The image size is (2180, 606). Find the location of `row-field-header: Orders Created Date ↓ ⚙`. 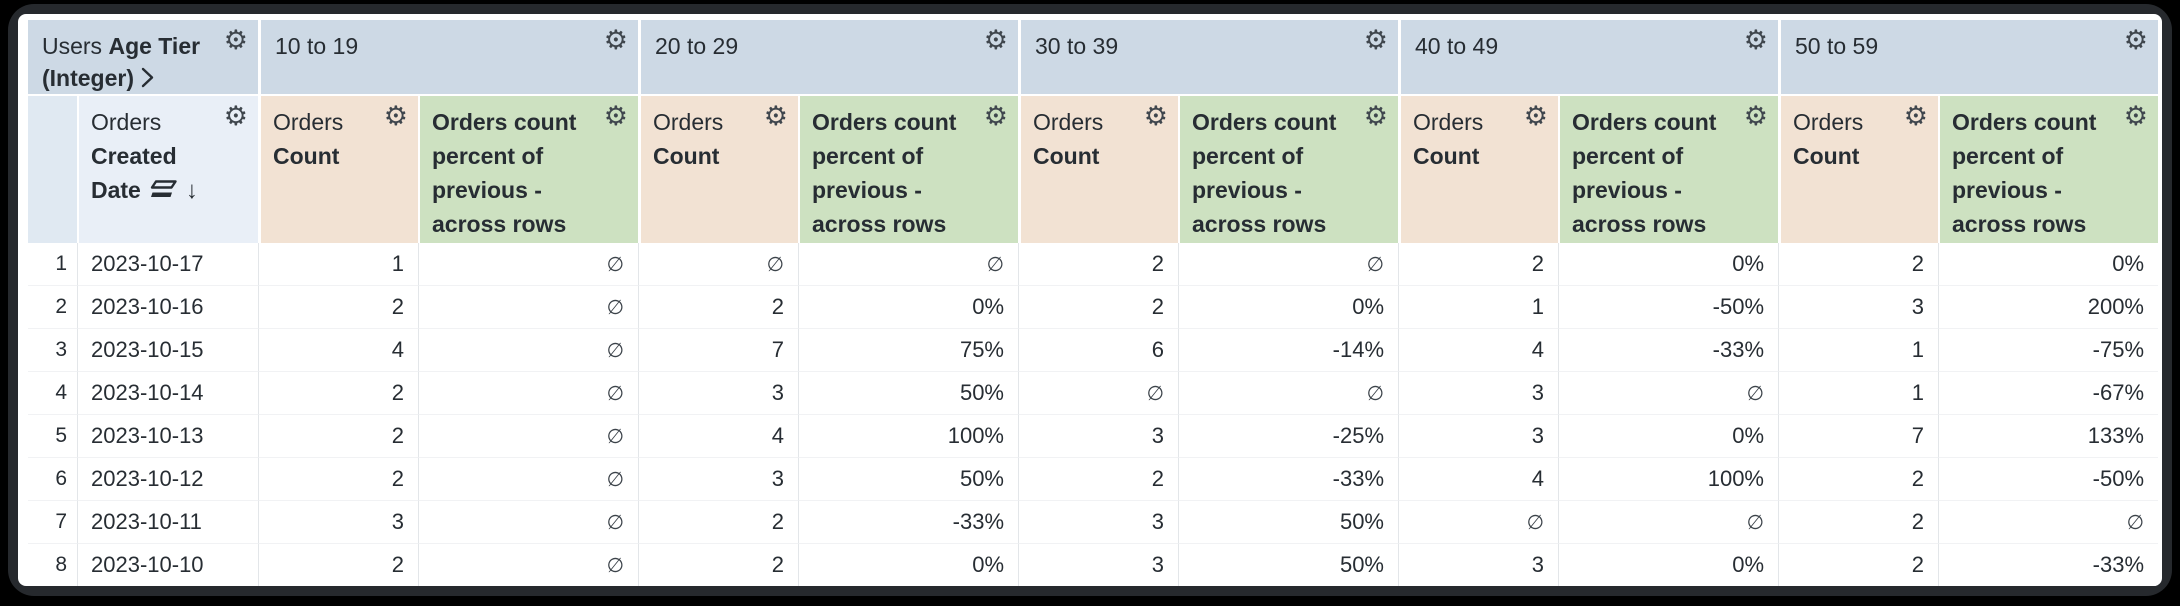

row-field-header: Orders Created Date ↓ ⚙ is located at coordinates (167, 169).